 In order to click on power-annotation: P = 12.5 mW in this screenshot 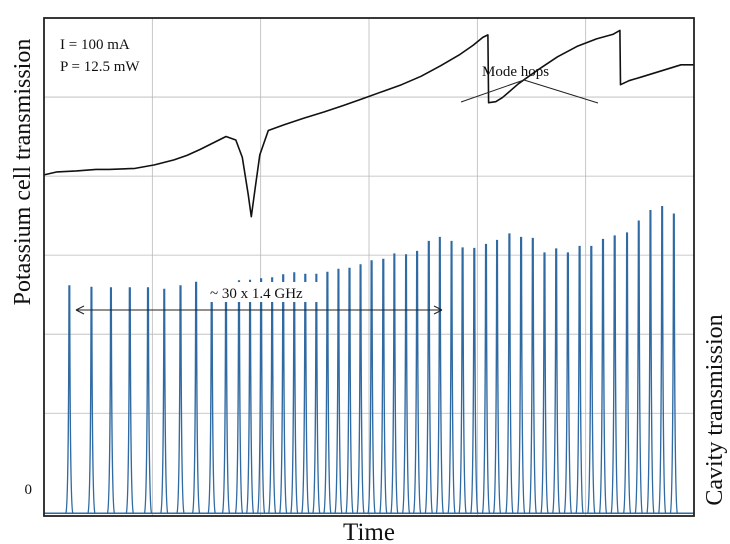, I will do `click(100, 67)`.